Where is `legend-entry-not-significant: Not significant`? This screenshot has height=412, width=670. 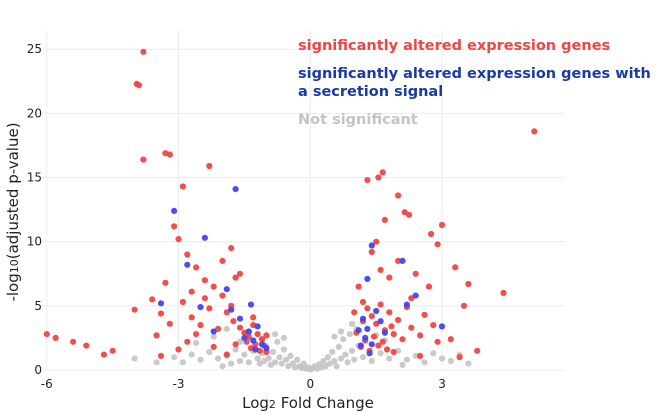
legend-entry-not-significant: Not significant is located at coordinates (358, 120).